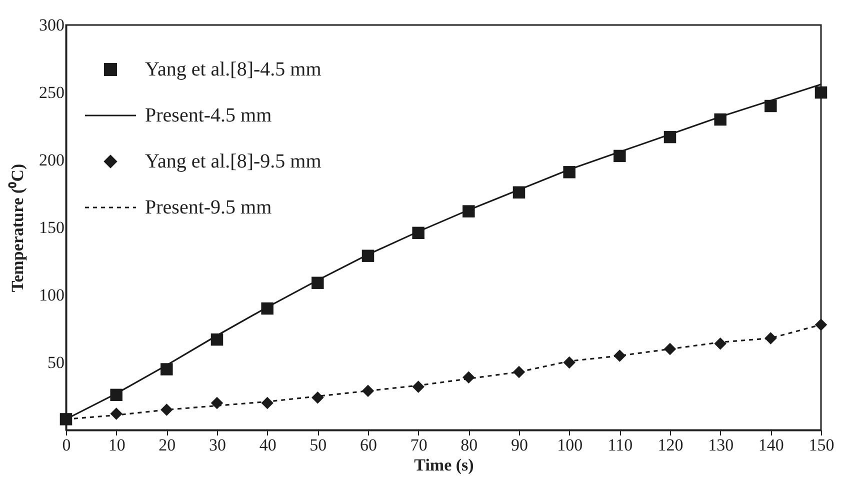 The width and height of the screenshot is (849, 484). Describe the element at coordinates (17, 228) in the screenshot. I see `y-axis-title: Temperature (⁰C)` at that location.